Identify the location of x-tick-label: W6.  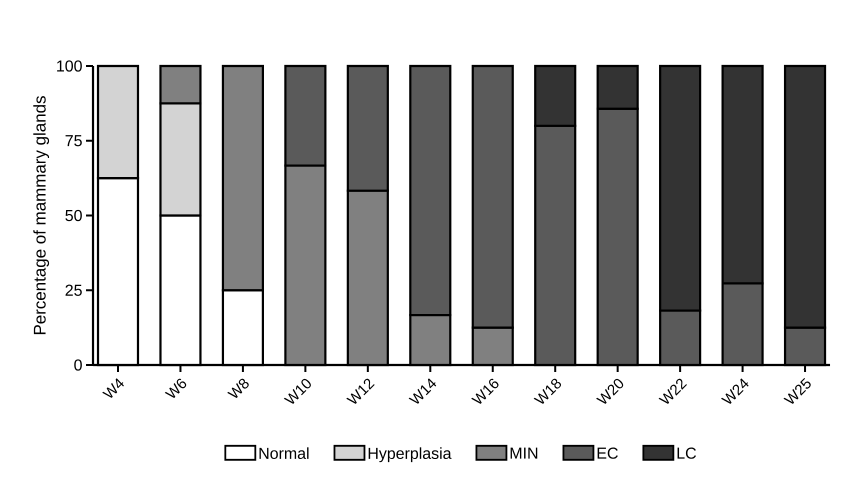
(175, 388).